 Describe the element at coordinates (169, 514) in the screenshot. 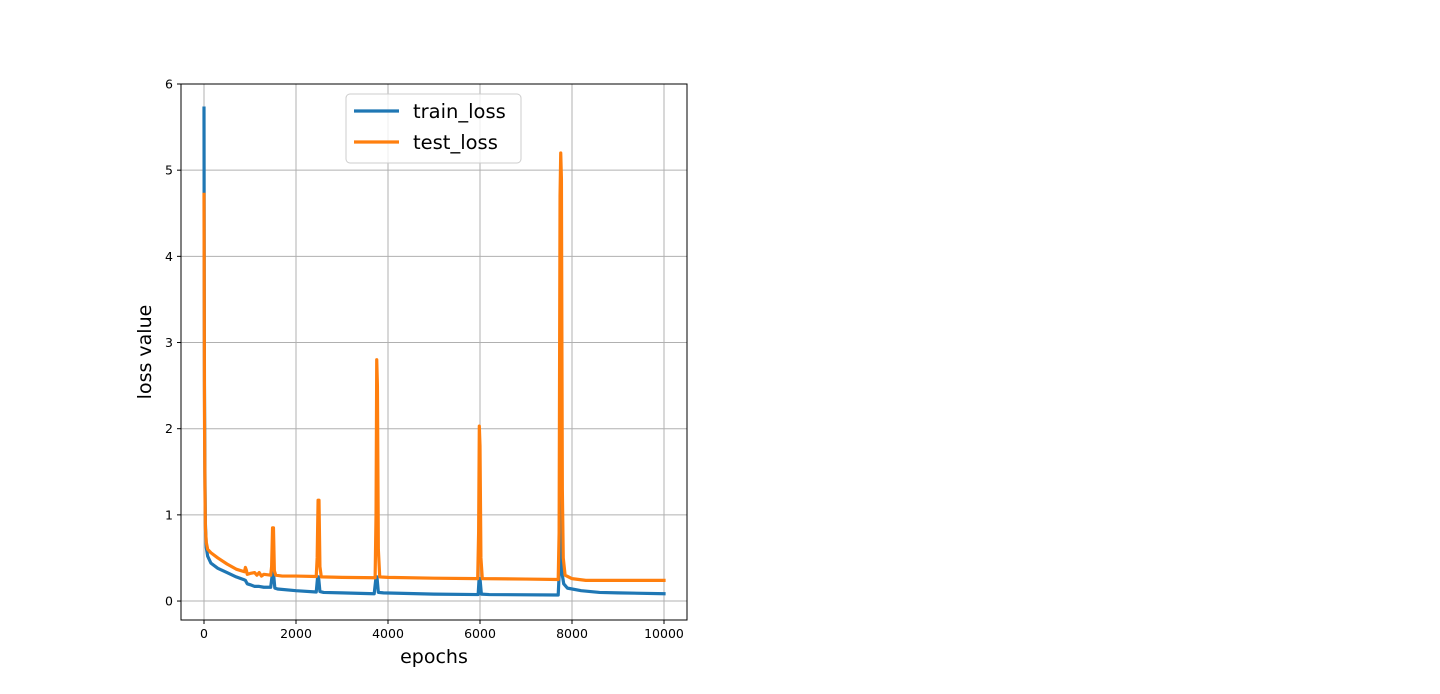

I see `y-tick-label: 1` at that location.